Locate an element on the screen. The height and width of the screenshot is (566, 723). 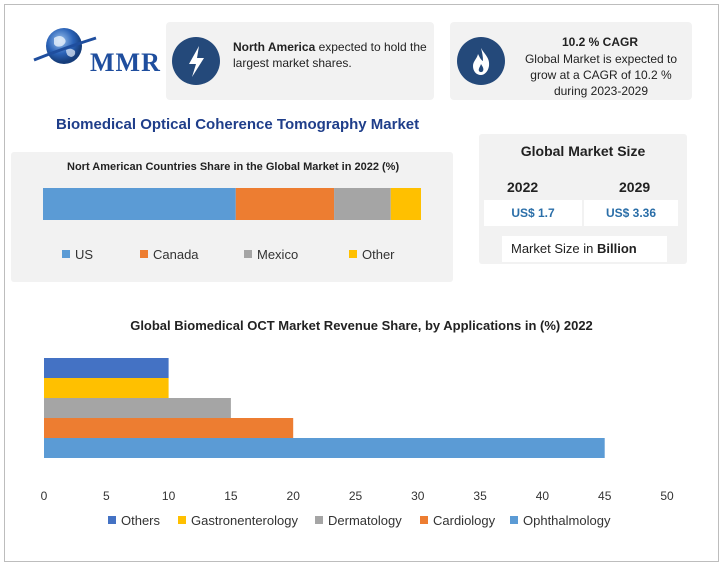
legend-label-others: Others is located at coordinates (141, 520).